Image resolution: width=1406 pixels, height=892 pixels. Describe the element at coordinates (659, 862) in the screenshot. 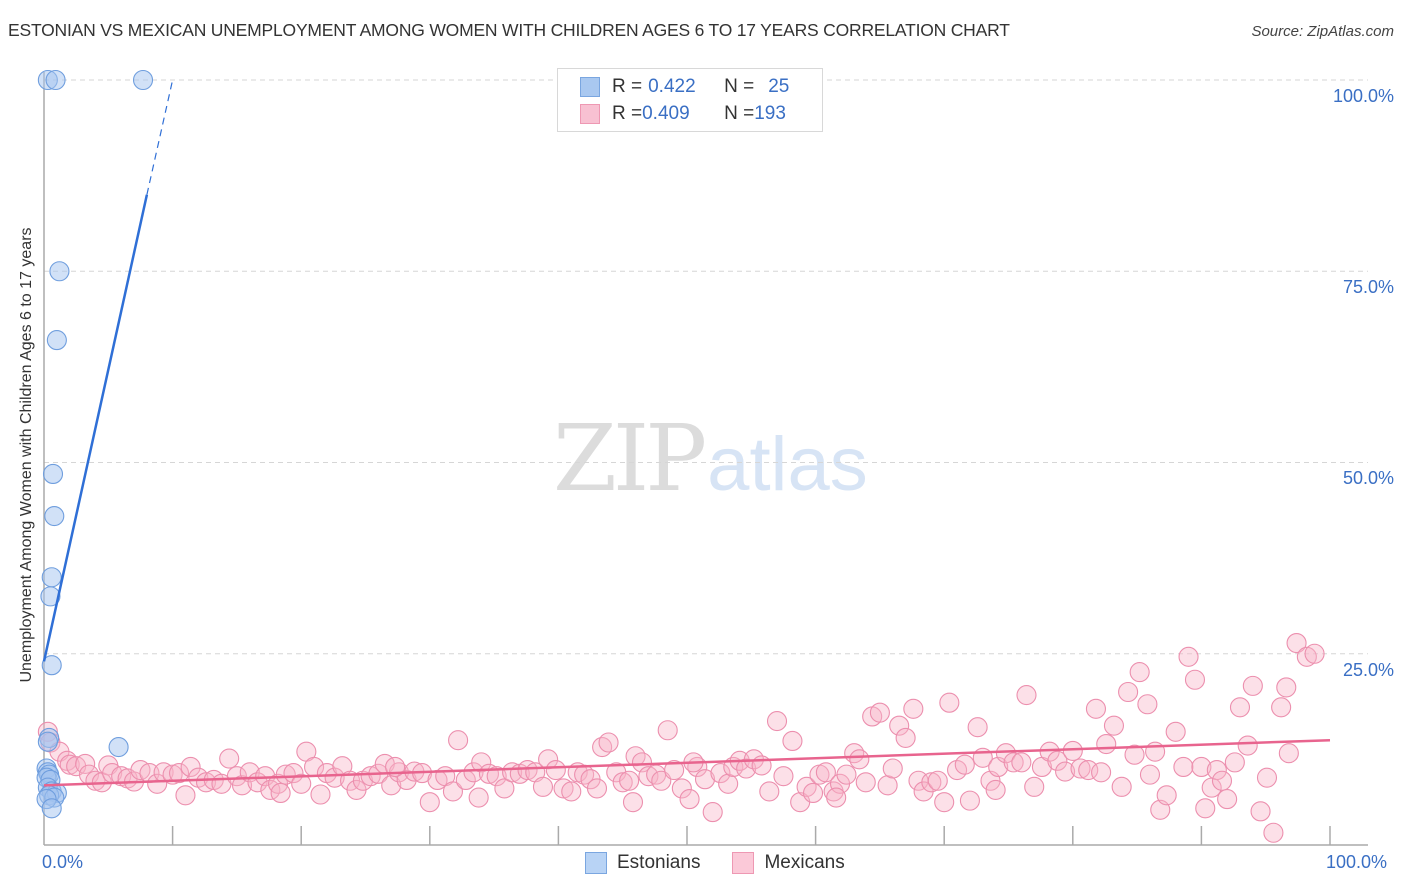

I see `legend-label-estonians: Estonians` at that location.